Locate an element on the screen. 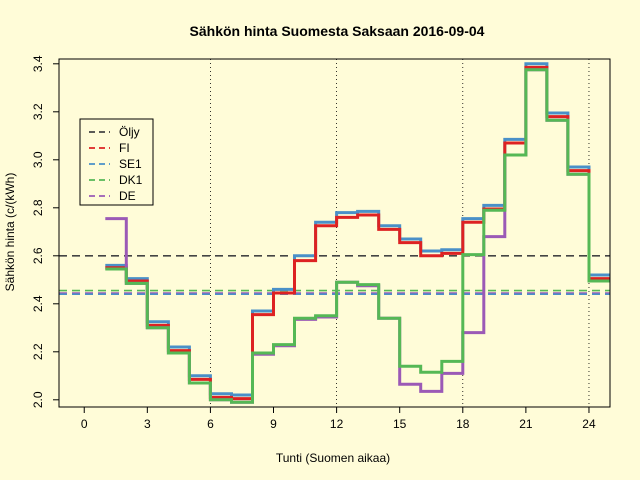 The width and height of the screenshot is (640, 480). y-tick-label: 2.8 is located at coordinates (38, 207).